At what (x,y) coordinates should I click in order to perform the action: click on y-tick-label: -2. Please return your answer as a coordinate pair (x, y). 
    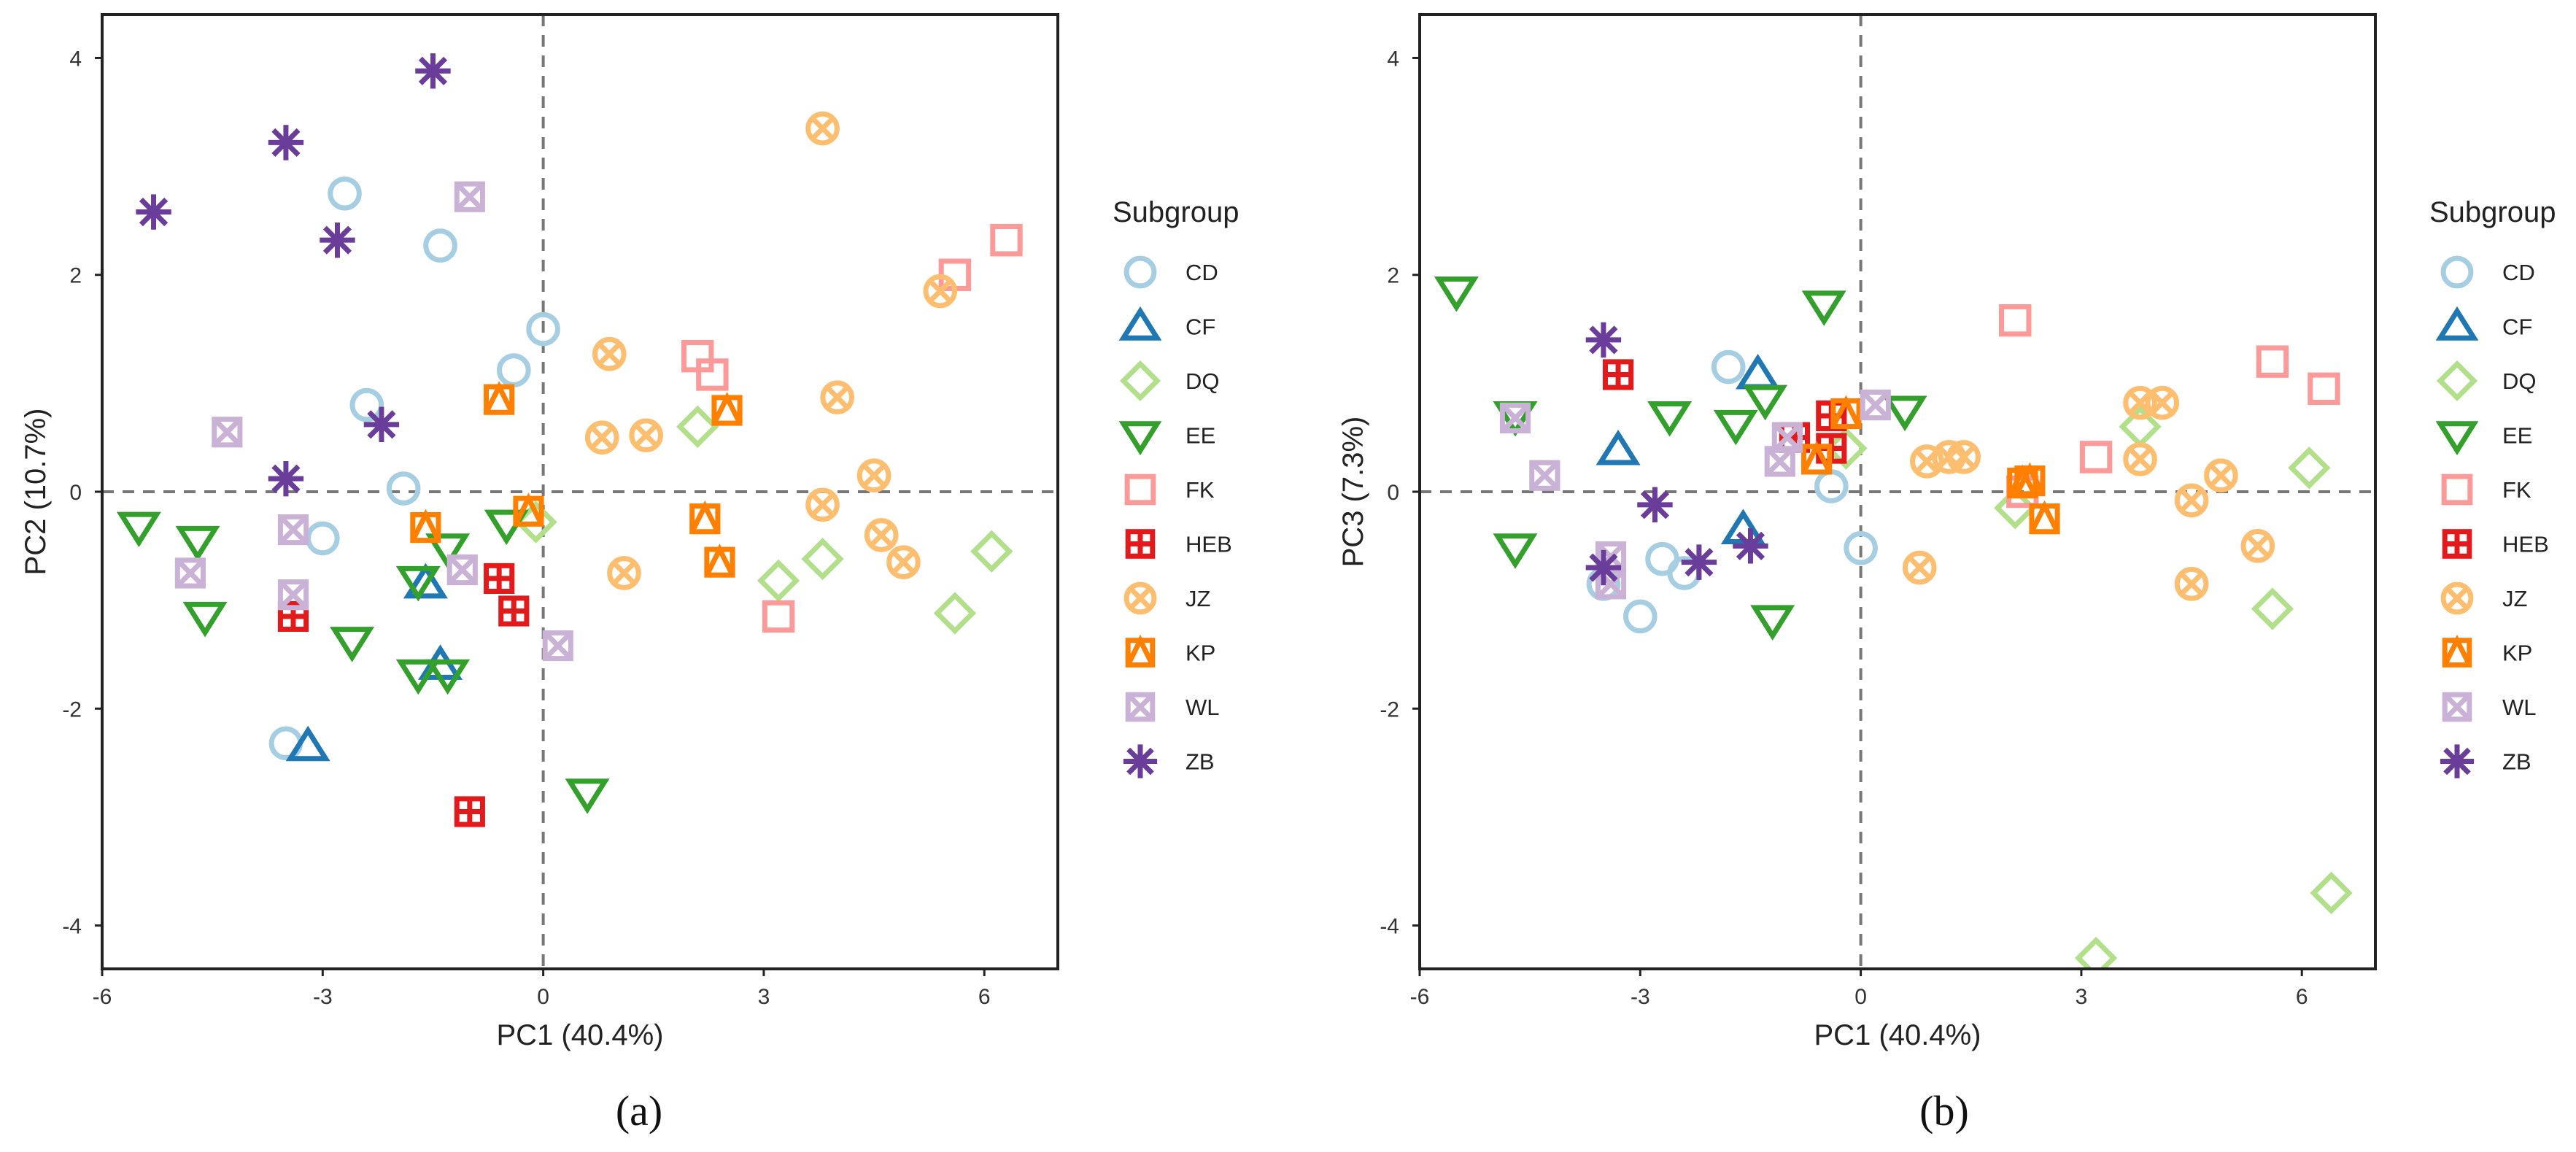
    Looking at the image, I should click on (1389, 709).